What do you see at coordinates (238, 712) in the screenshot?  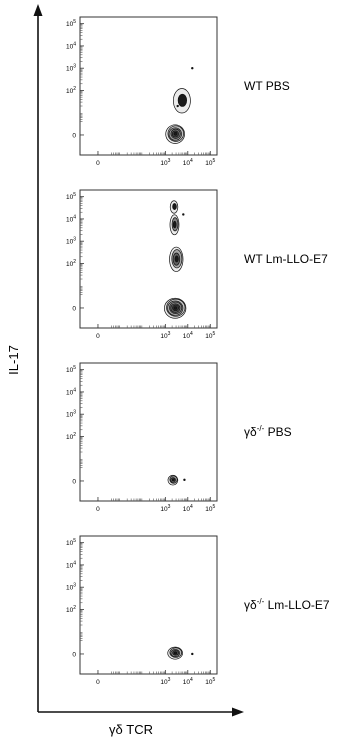 I see `x-arrowhead` at bounding box center [238, 712].